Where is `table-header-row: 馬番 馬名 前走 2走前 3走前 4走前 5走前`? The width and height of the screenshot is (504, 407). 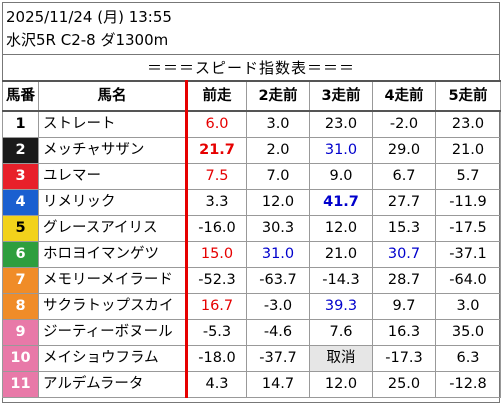 table-header-row: 馬番 馬名 前走 2走前 3走前 4走前 5走前 is located at coordinates (251, 96).